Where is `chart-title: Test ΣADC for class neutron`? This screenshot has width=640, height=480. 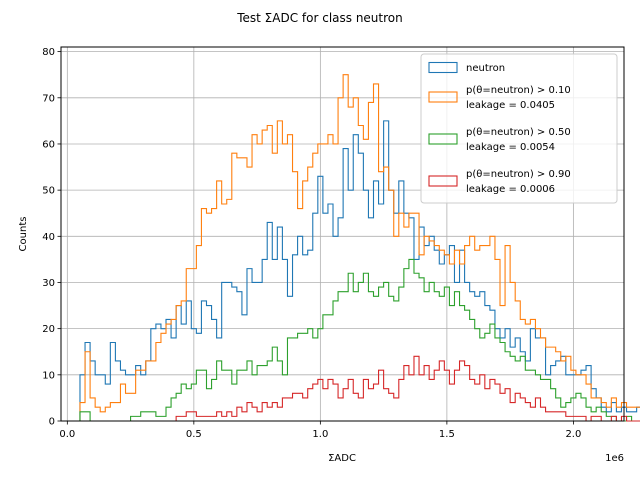
chart-title: Test ΣADC for class neutron is located at coordinates (319, 18).